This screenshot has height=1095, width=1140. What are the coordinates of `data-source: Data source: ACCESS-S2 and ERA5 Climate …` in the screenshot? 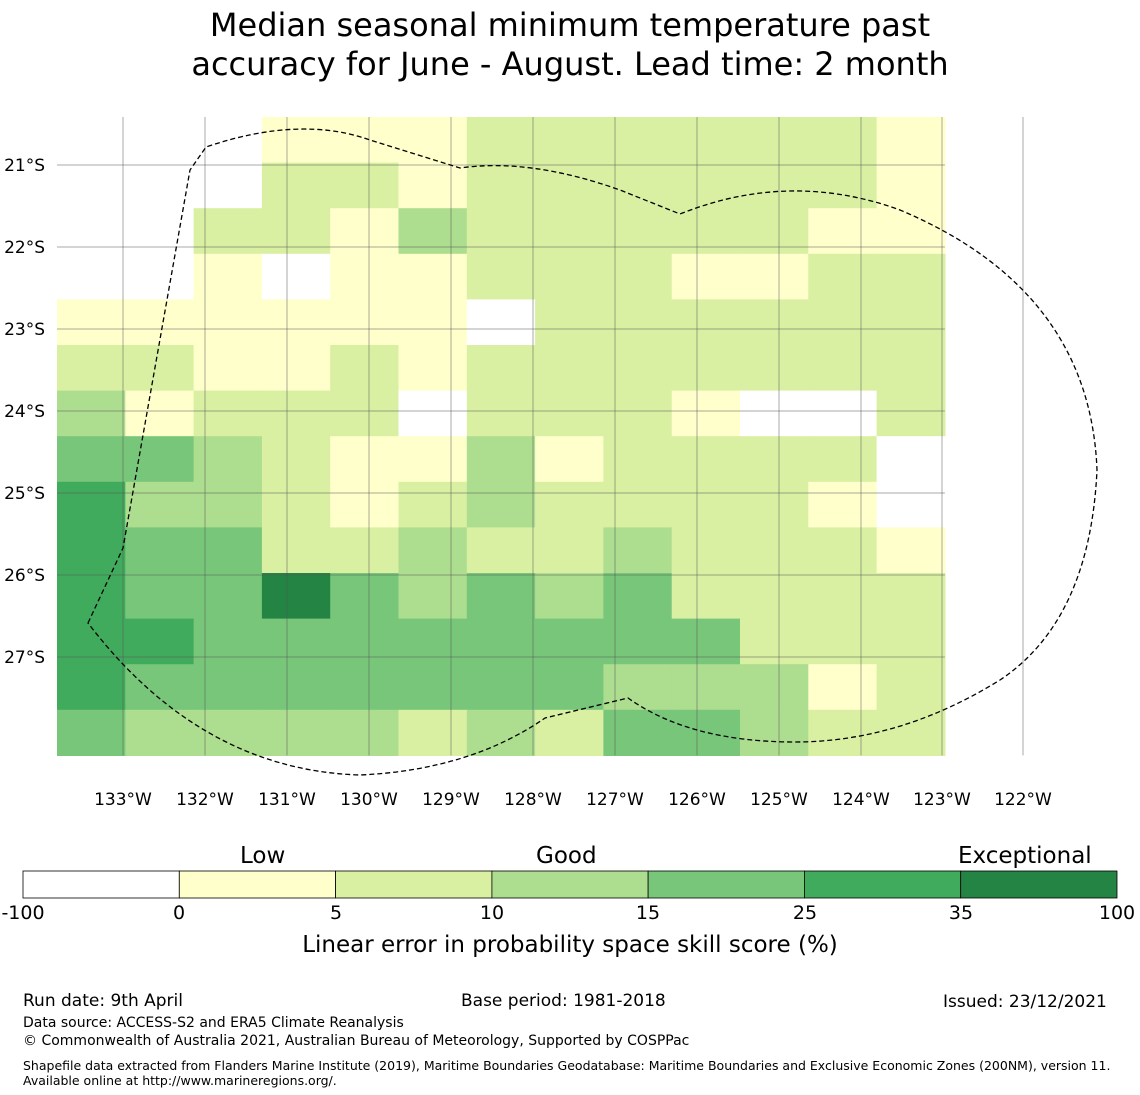 It's located at (213, 1023).